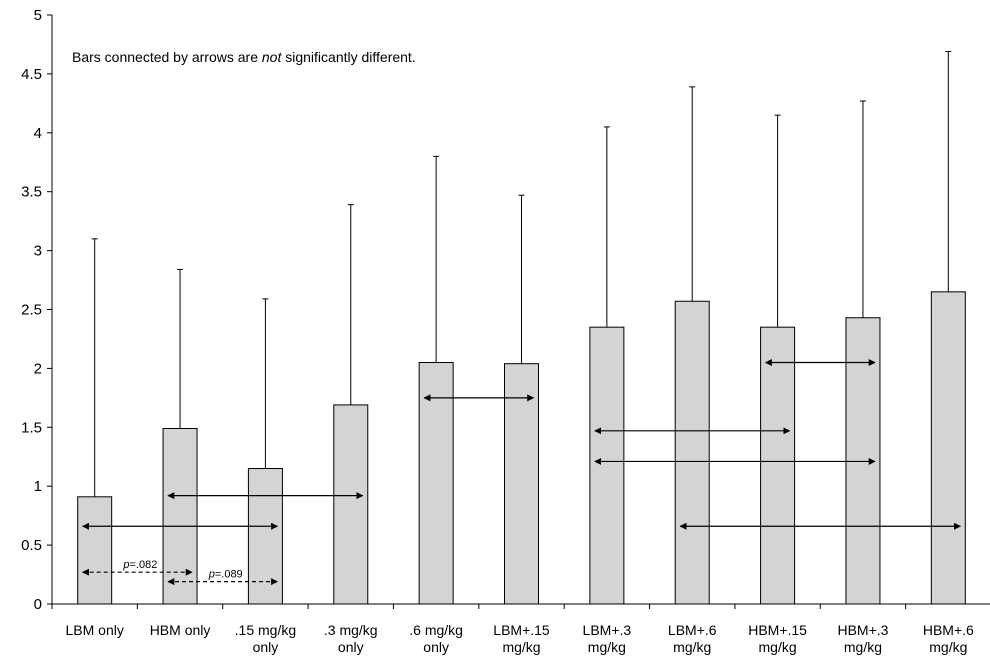 This screenshot has height=657, width=990. Describe the element at coordinates (229, 575) in the screenshot. I see `p-value: =.089` at that location.